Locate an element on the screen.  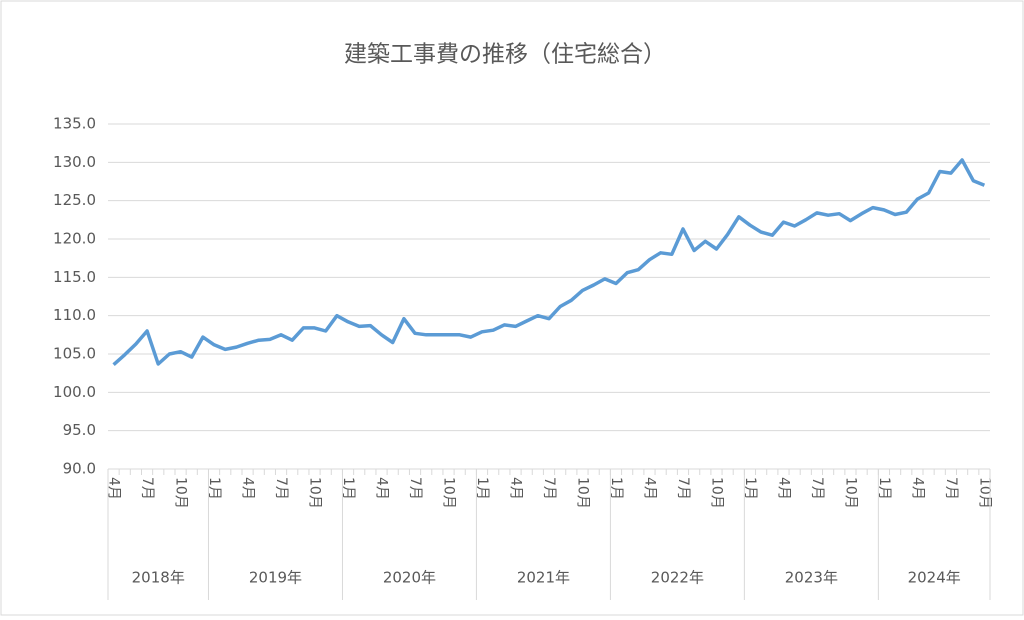
y-tick-label: 105.0 is located at coordinates (74, 354).